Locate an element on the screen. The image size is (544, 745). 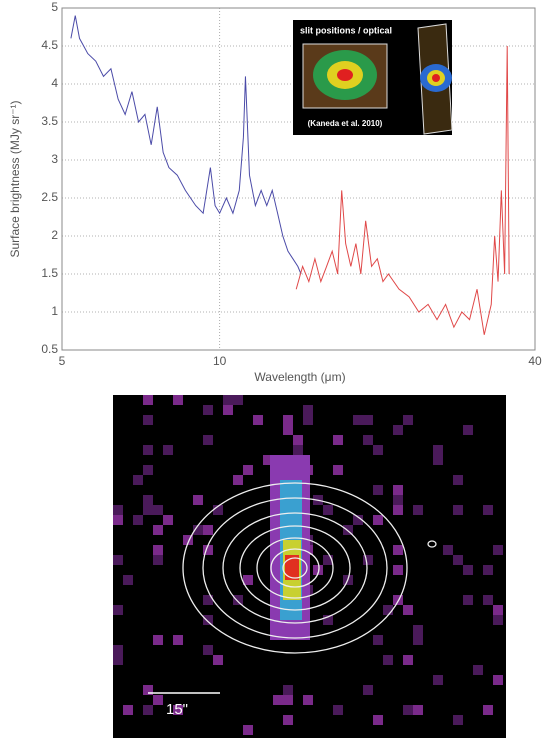
y-tick-label: 2.5 is located at coordinates (49, 197).